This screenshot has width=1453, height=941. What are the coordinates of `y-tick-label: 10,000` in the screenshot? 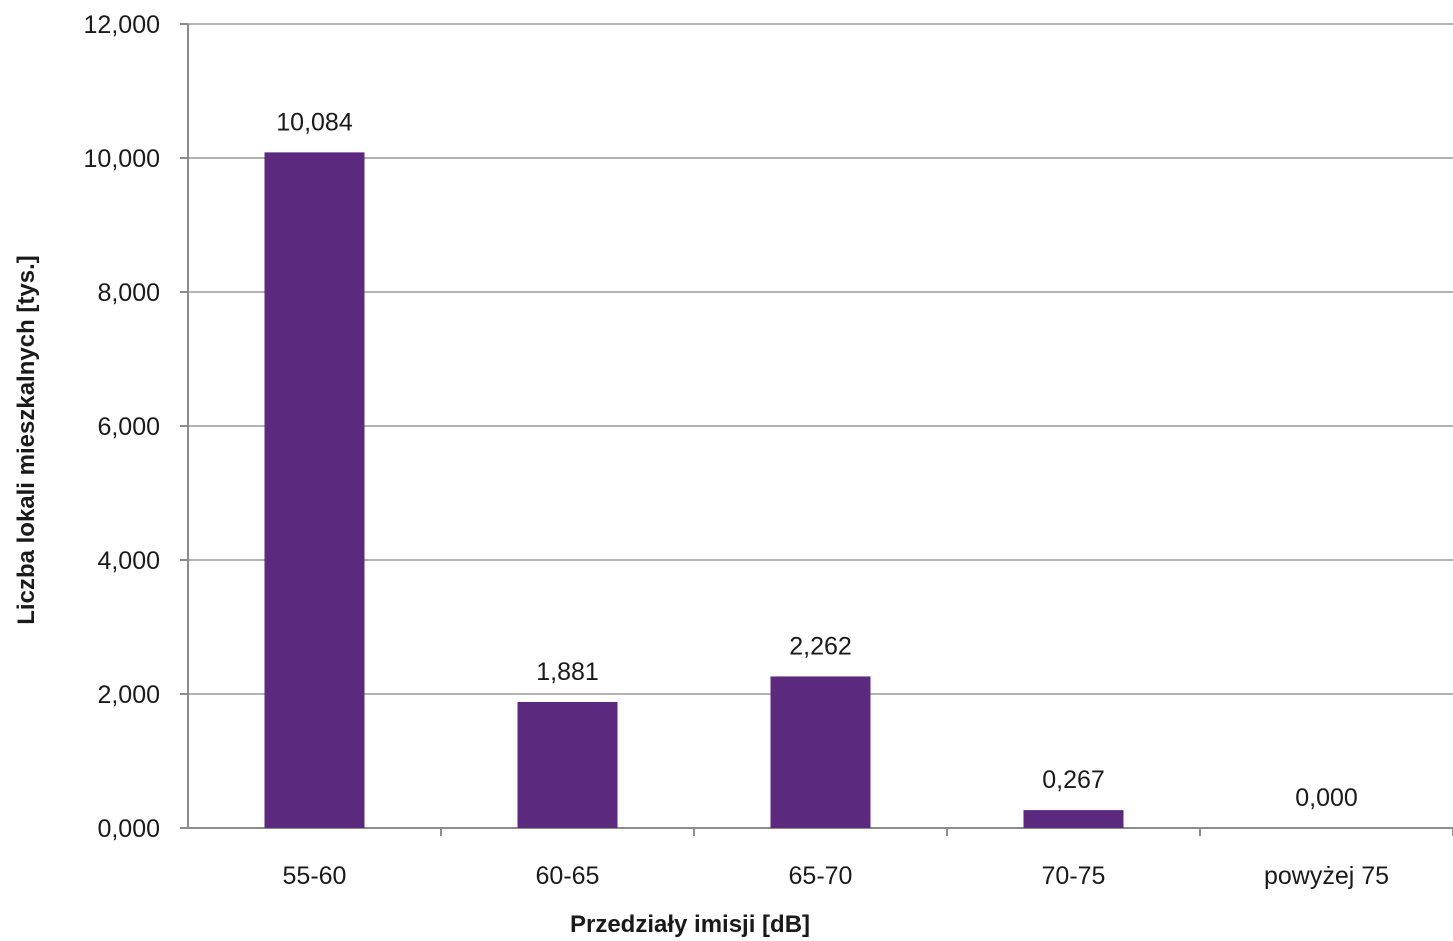 It's located at (122, 159).